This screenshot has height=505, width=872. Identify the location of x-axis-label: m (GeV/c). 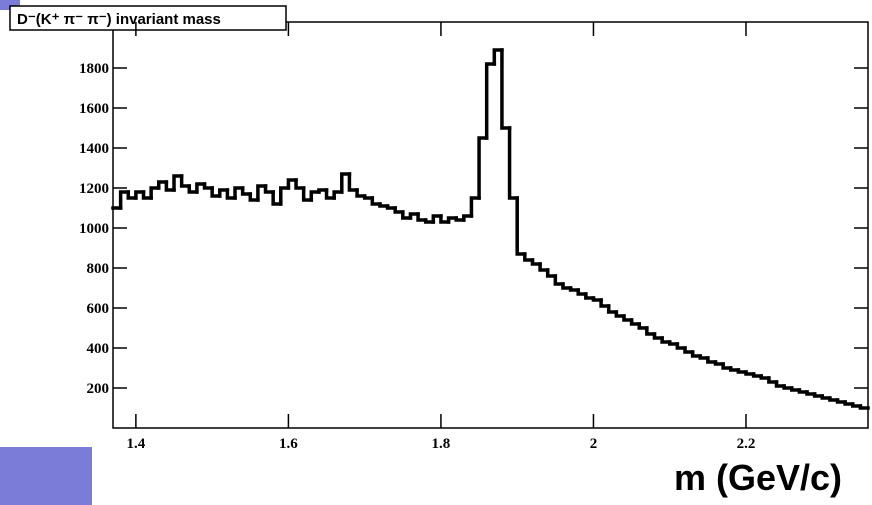
(758, 477).